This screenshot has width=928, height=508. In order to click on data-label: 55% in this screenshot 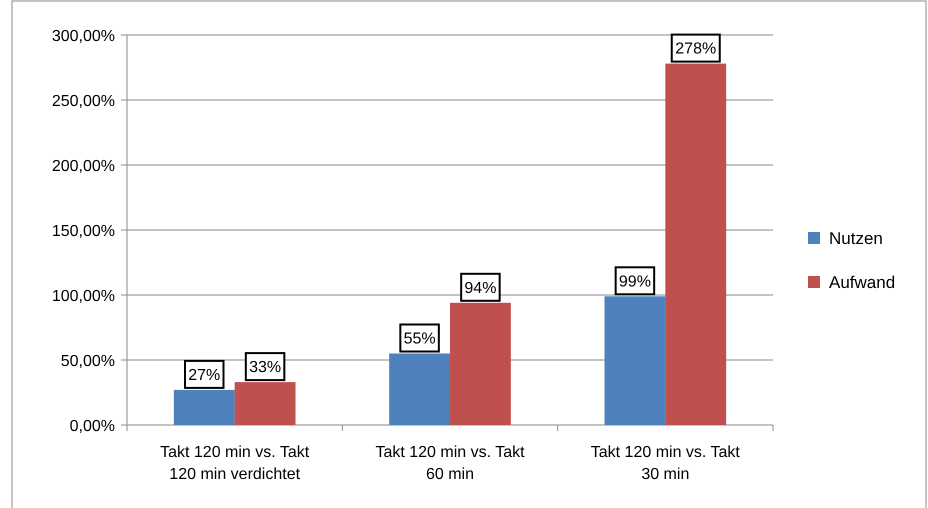, I will do `click(420, 339)`.